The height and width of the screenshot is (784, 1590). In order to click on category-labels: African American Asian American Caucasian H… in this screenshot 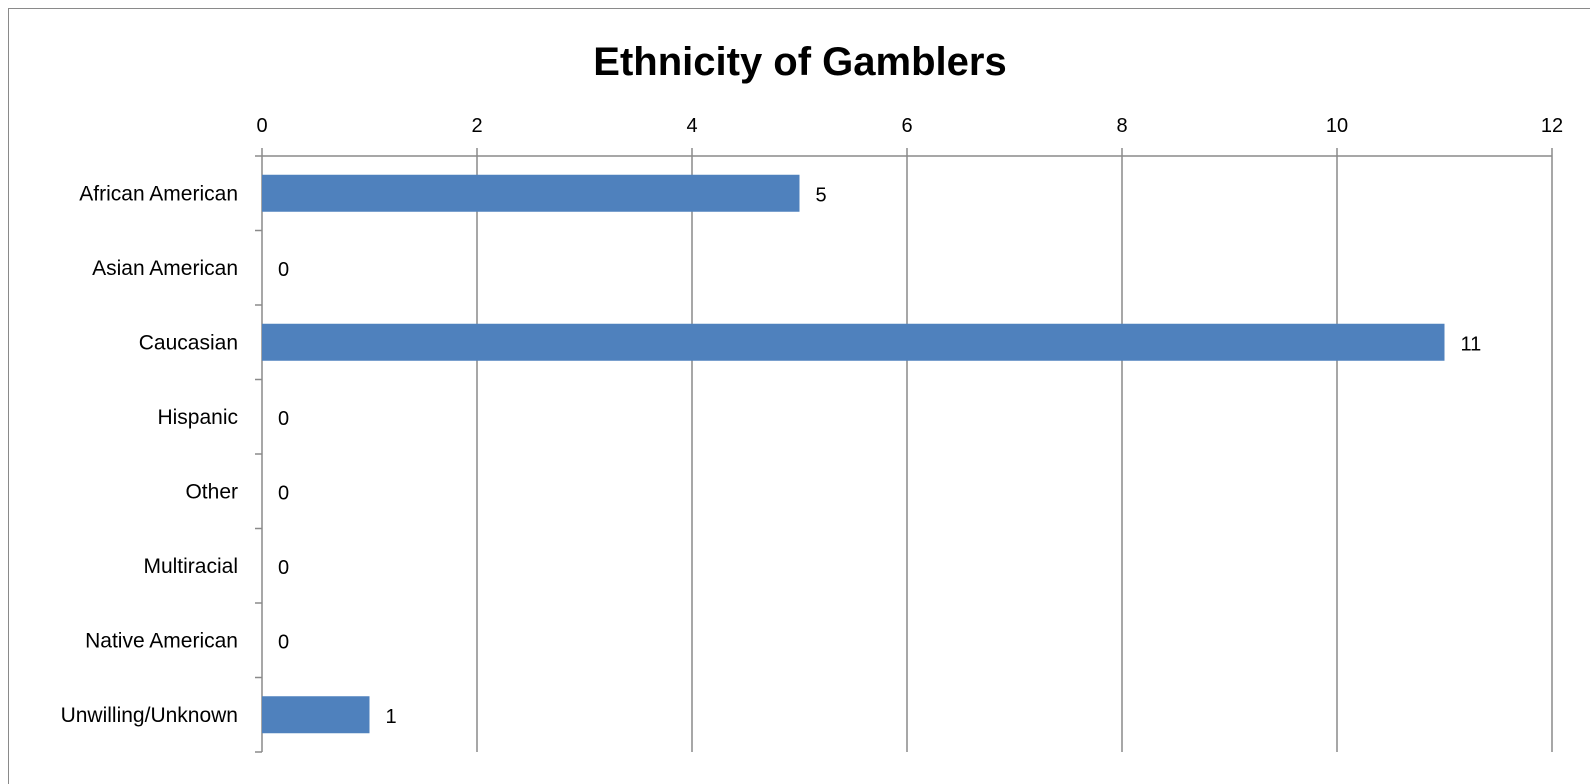, I will do `click(149, 454)`.